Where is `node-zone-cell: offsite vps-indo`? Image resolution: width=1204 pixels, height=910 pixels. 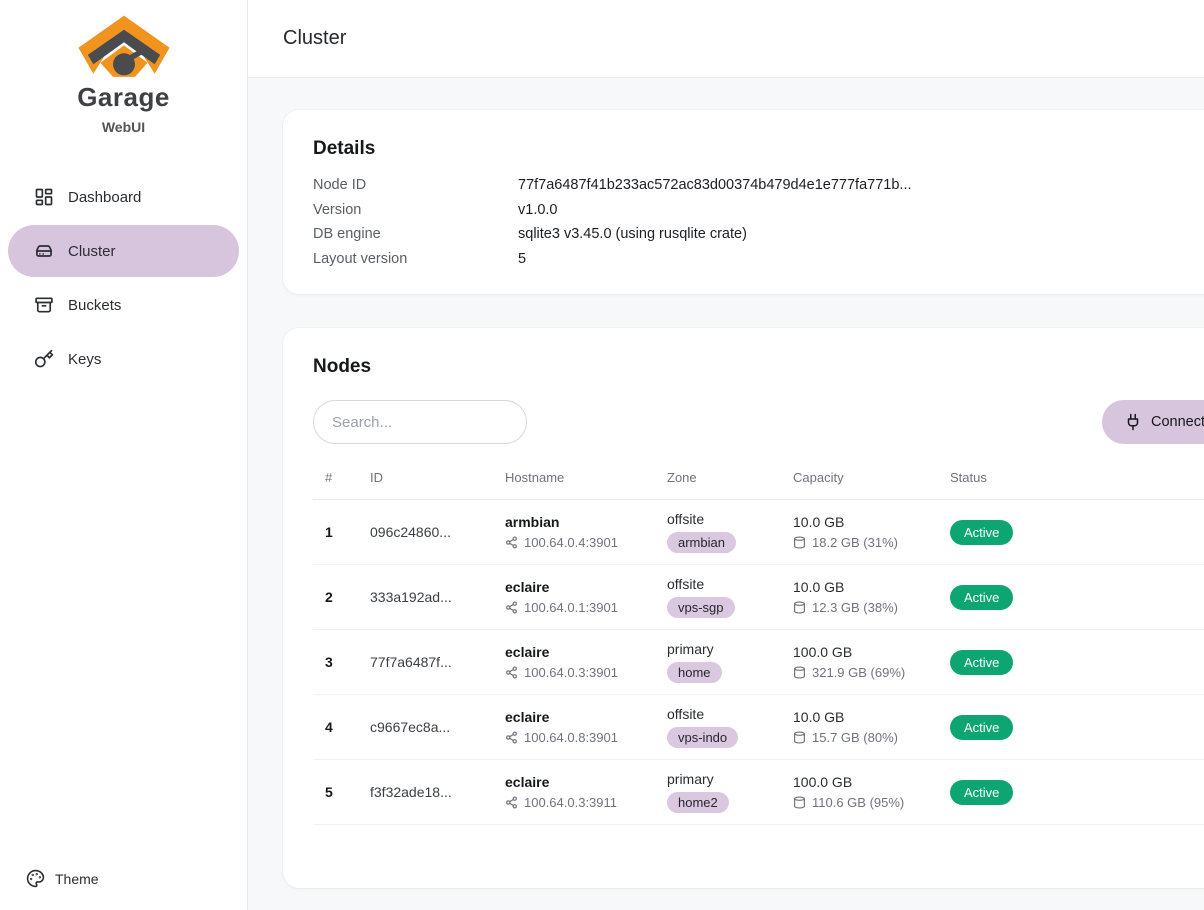 node-zone-cell: offsite vps-indo is located at coordinates (730, 727).